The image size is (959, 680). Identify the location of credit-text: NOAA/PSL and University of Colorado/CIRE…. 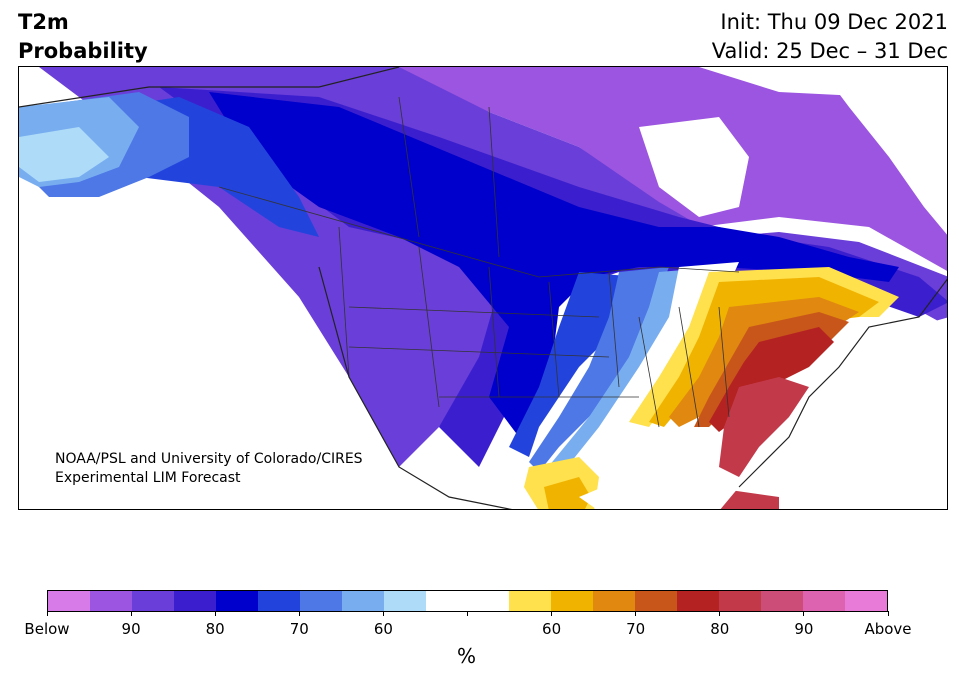
(209, 469).